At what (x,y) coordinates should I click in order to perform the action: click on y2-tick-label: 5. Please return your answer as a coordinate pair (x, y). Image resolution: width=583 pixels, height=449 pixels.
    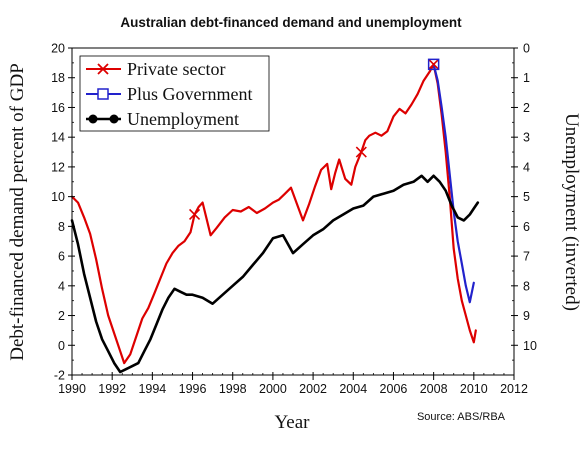
    Looking at the image, I should click on (526, 197).